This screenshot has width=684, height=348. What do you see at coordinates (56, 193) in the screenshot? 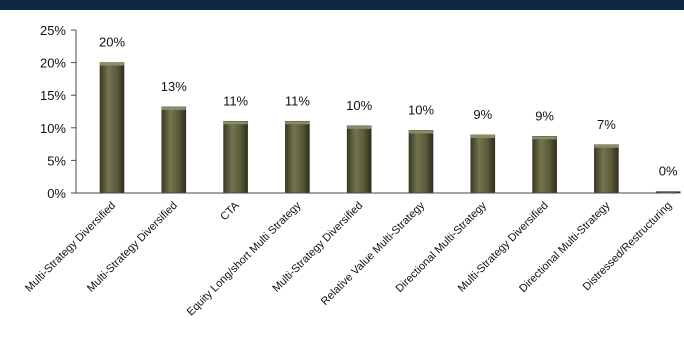
I see `y-tick-label: 0%` at bounding box center [56, 193].